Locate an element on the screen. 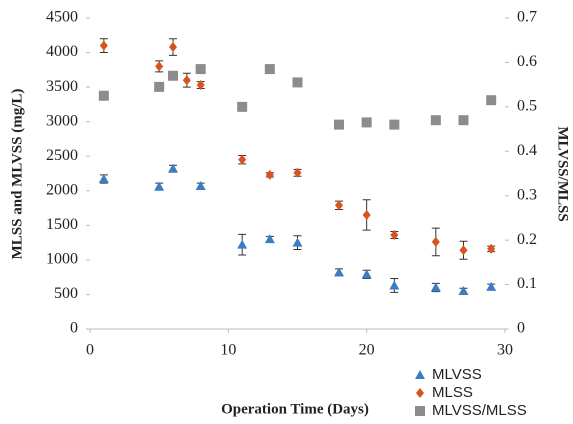  y2-tick-label: 0 is located at coordinates (521, 328).